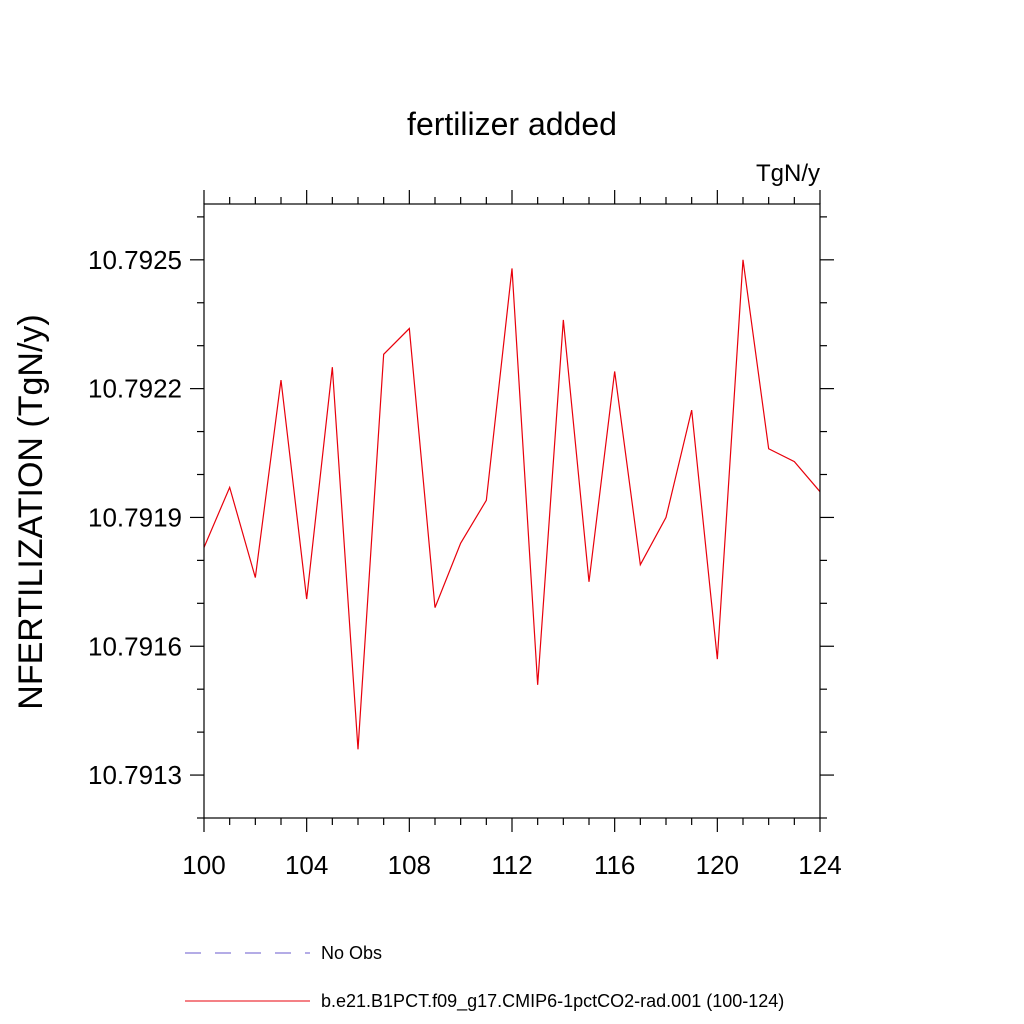 The width and height of the screenshot is (1024, 1024). What do you see at coordinates (306, 865) in the screenshot?
I see `x-tick-label: 104` at bounding box center [306, 865].